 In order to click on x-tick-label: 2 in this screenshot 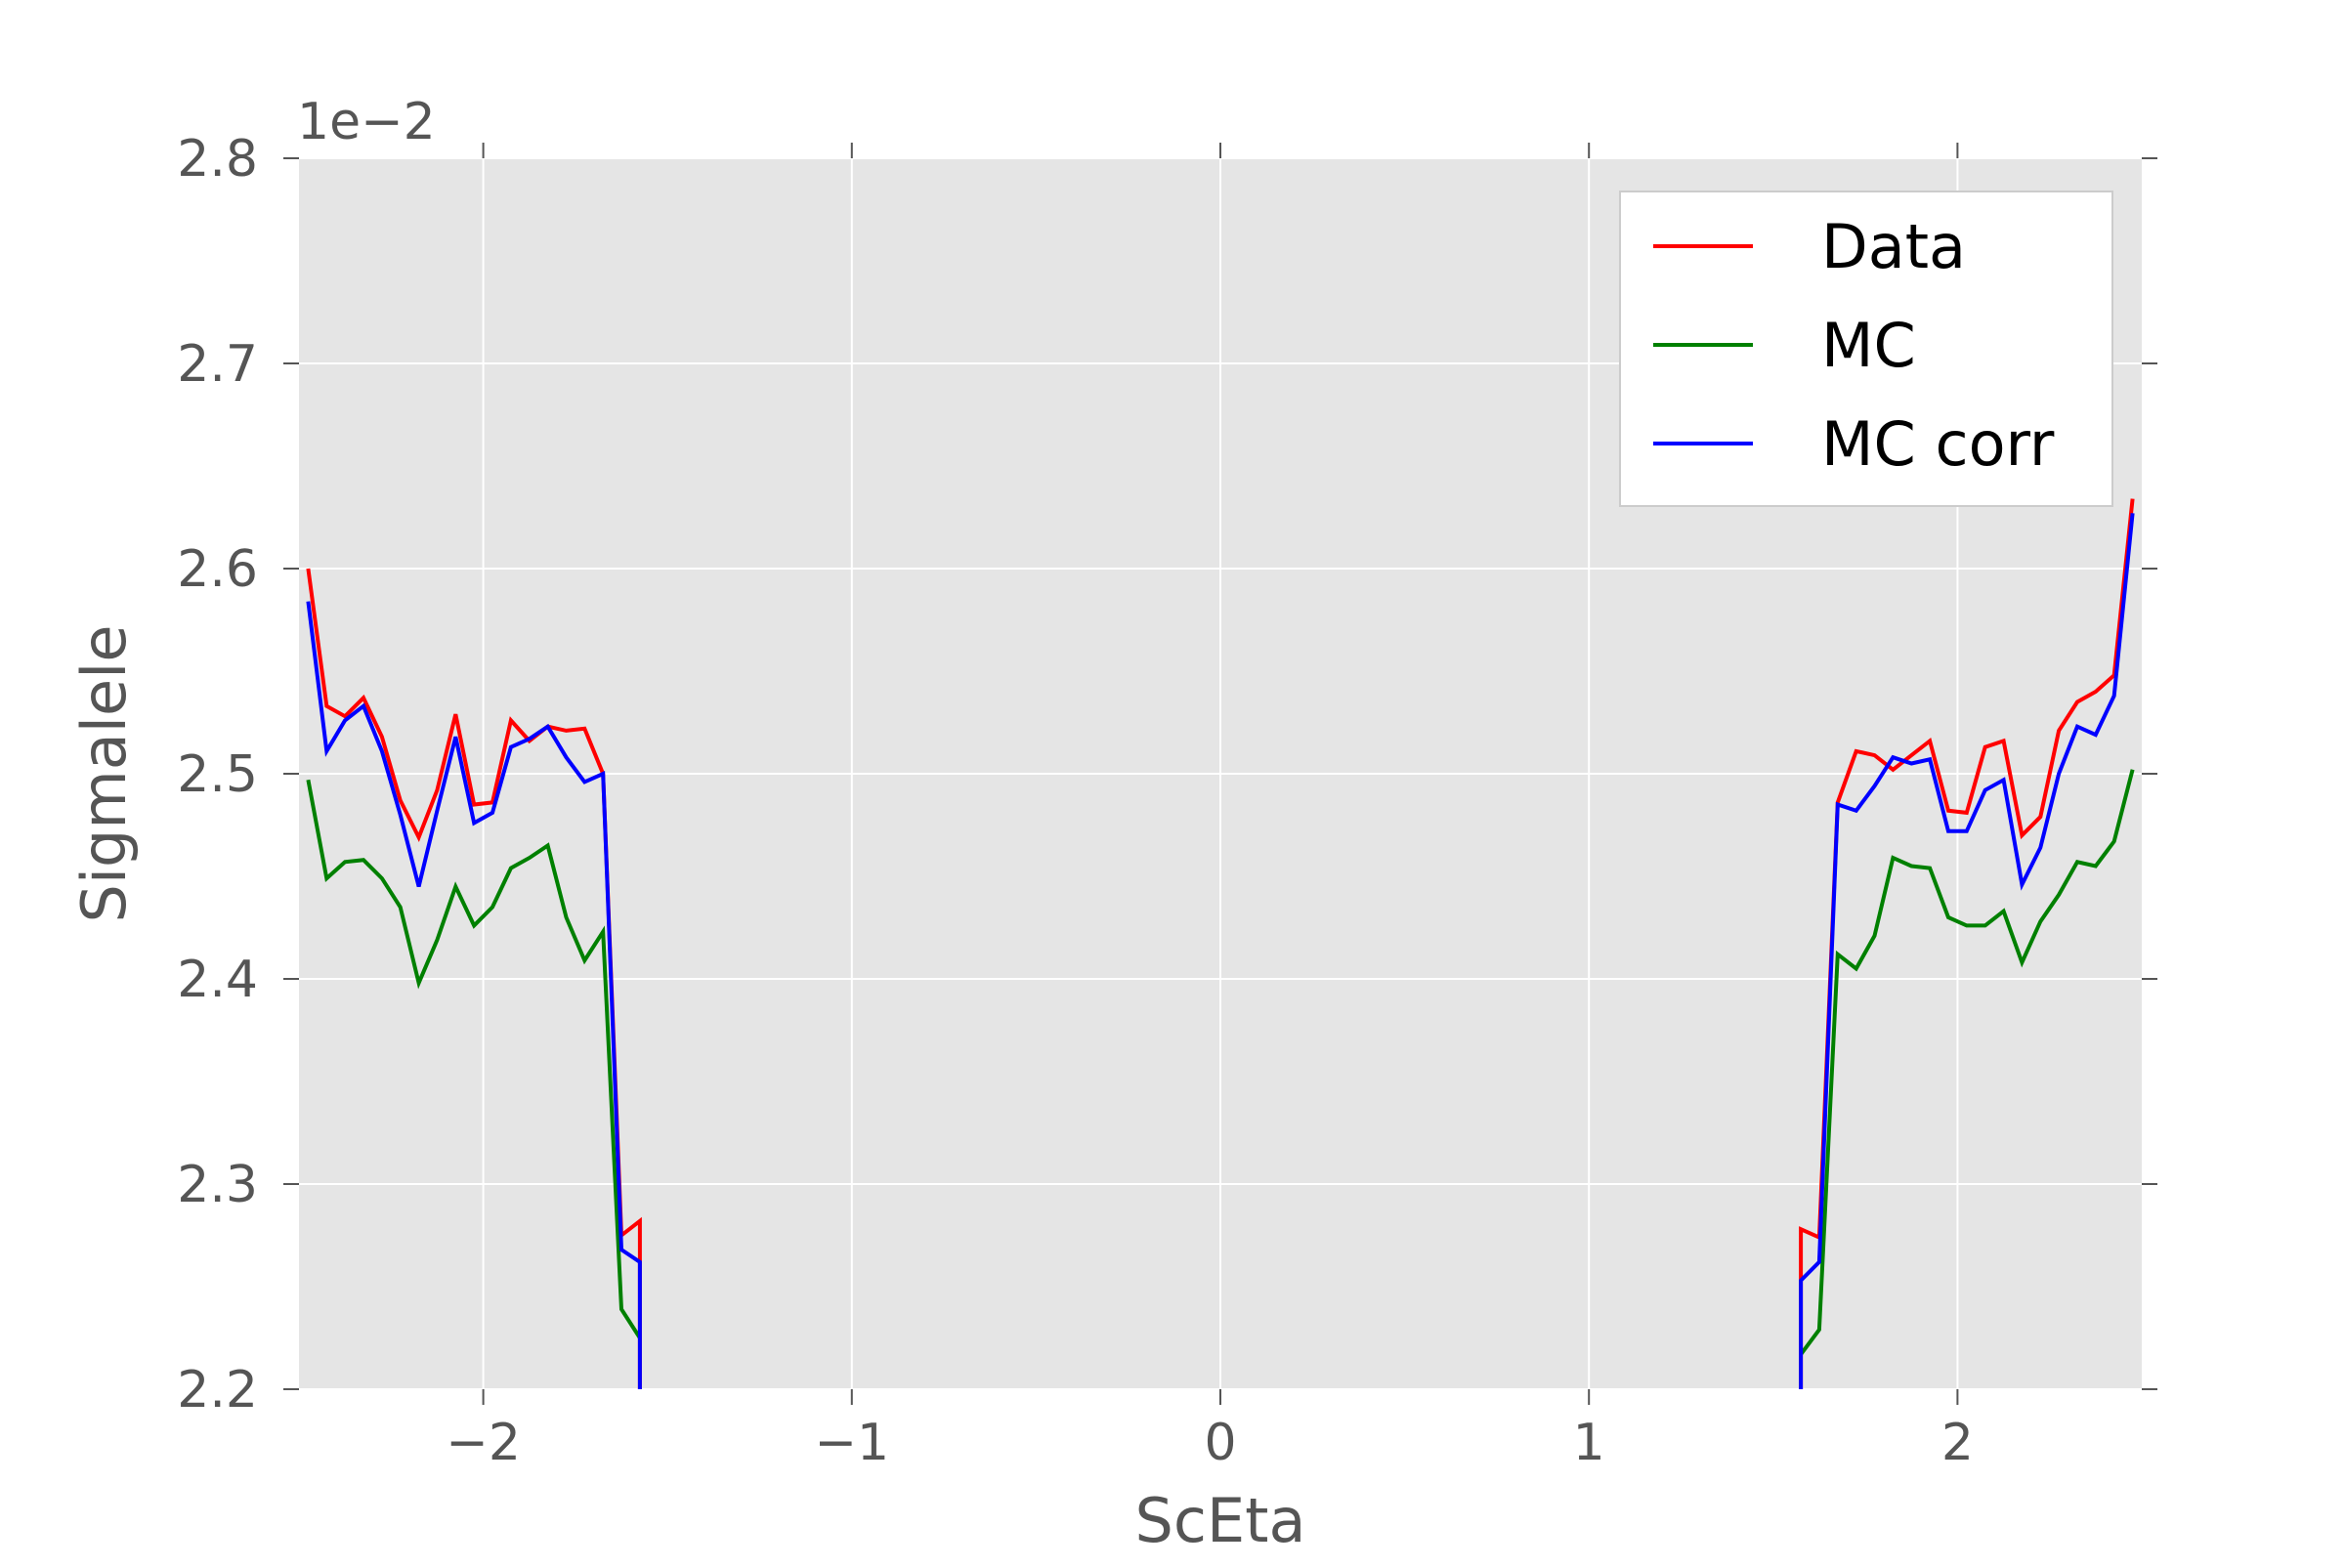, I will do `click(1957, 1443)`.